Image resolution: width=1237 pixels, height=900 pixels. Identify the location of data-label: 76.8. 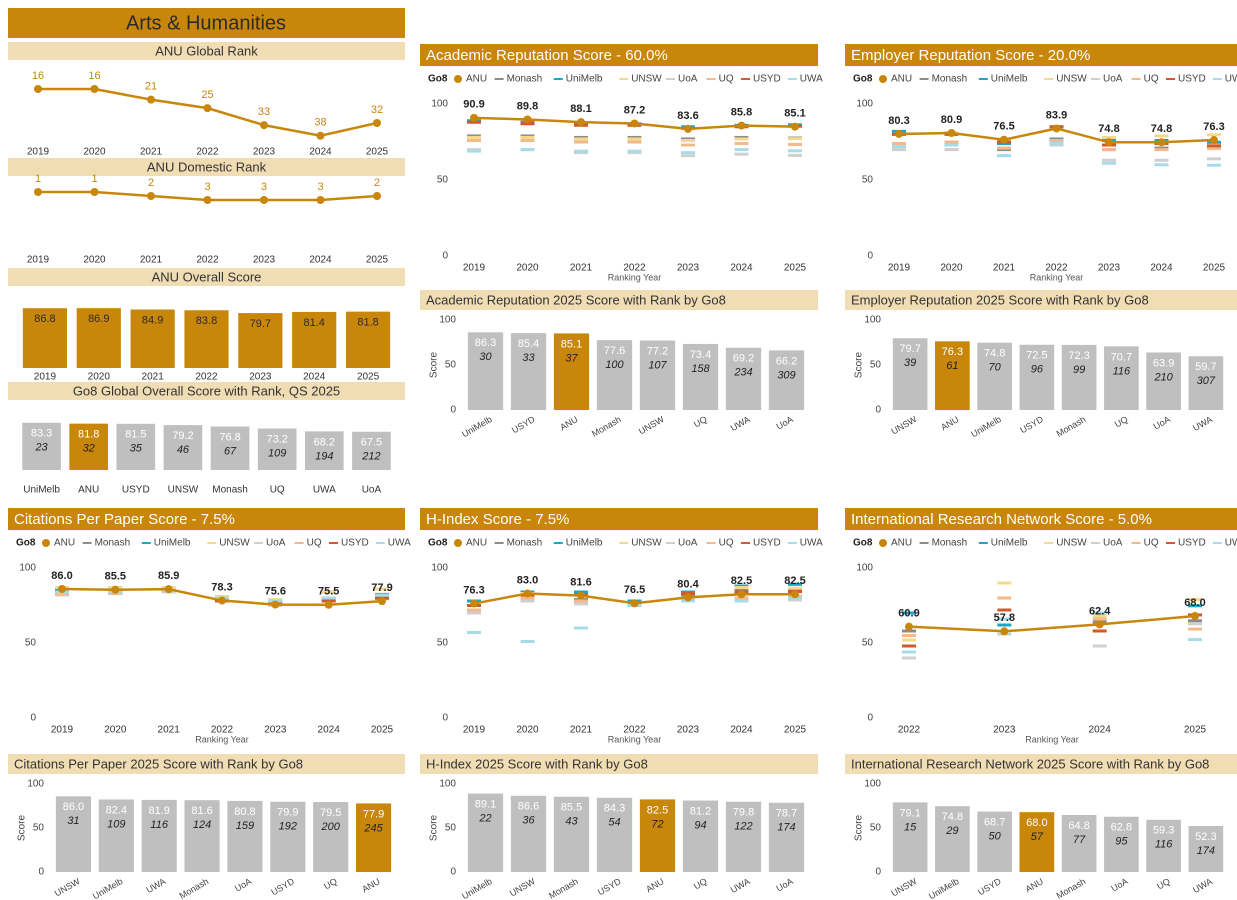
(229, 437).